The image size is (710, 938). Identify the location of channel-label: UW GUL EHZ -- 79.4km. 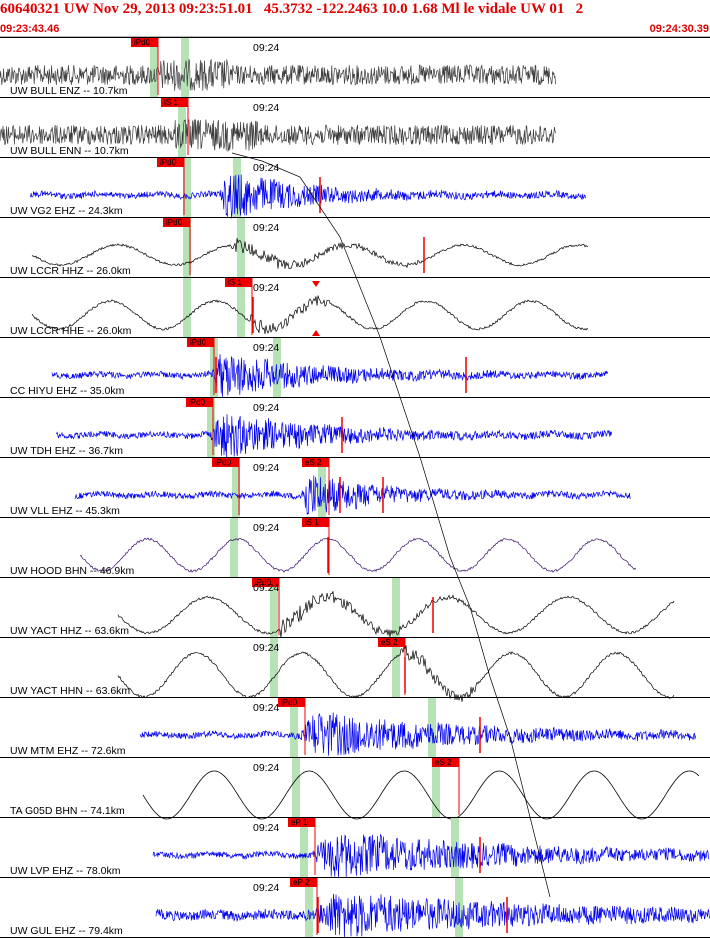
(66, 931).